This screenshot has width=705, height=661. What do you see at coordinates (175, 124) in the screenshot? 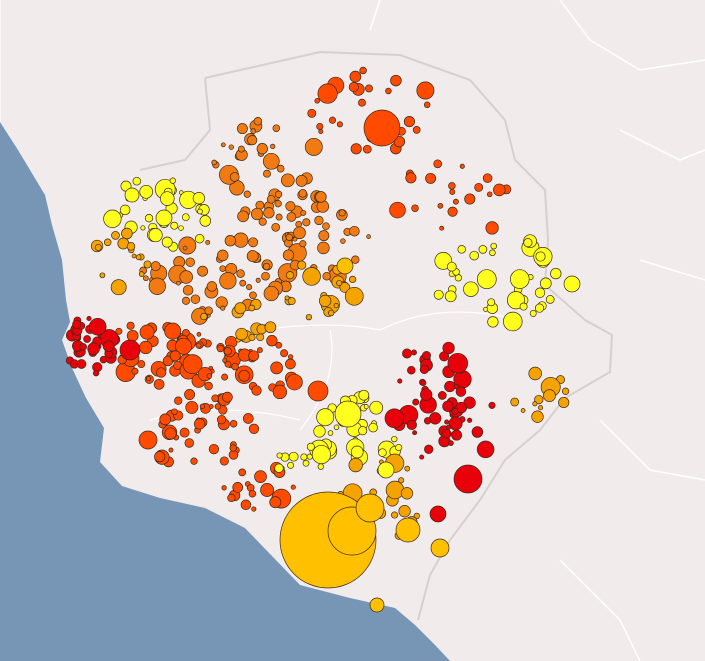
I see `country-border` at bounding box center [175, 124].